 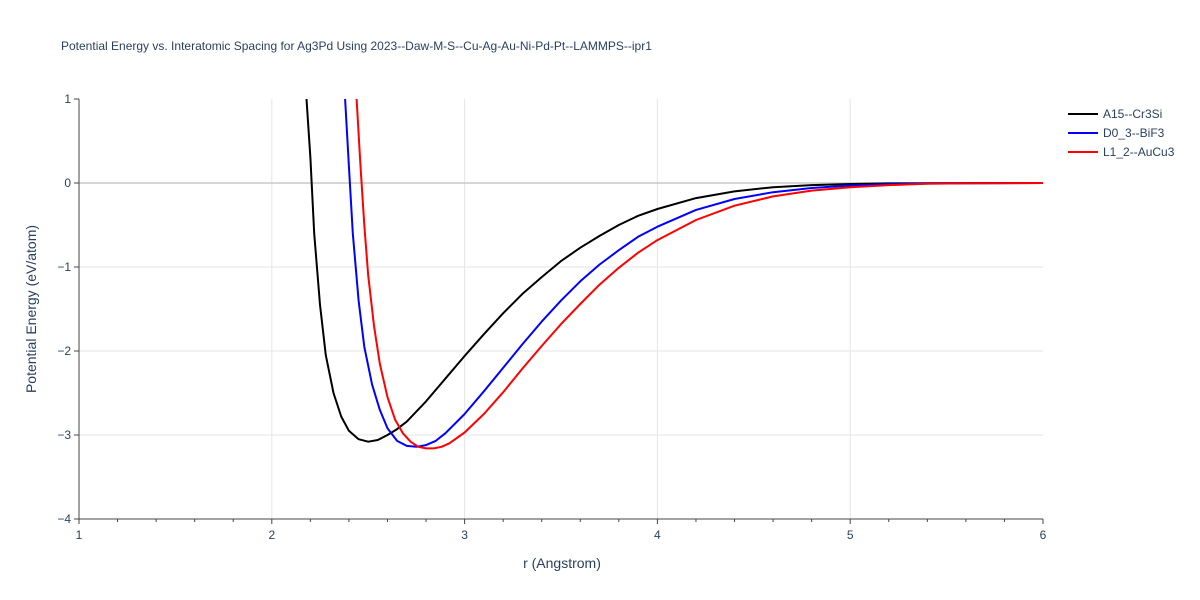 I want to click on y-axis-title: Potential Energy (eV/atom), so click(x=31, y=309).